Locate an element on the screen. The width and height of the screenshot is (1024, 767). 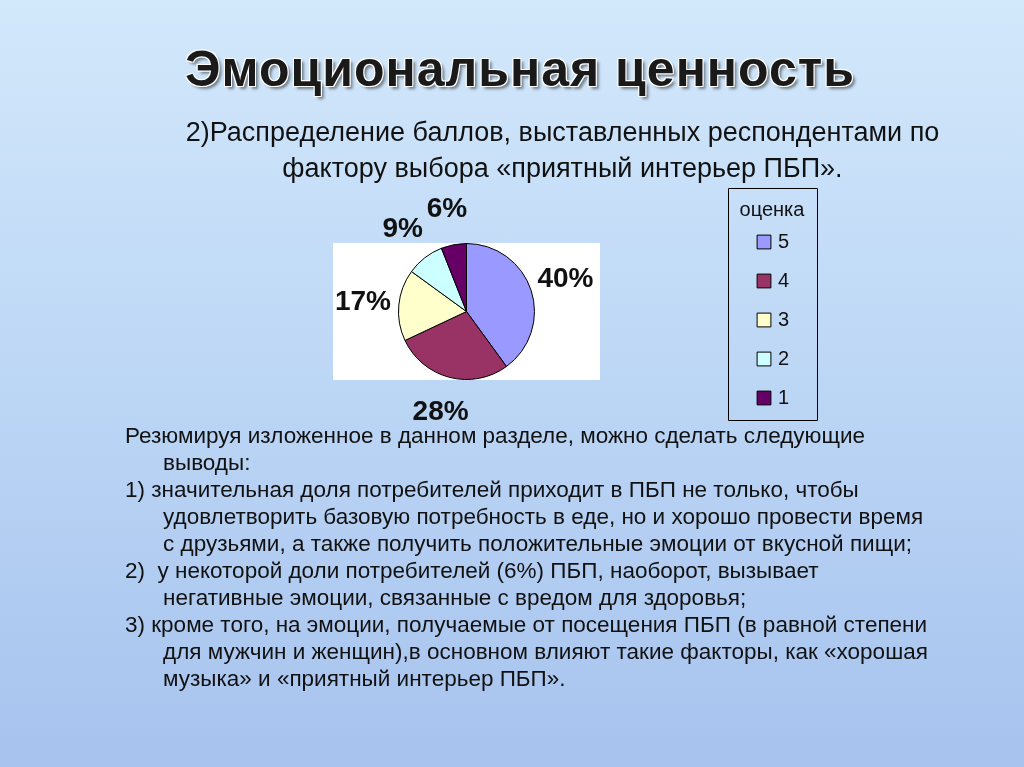
legend-label: 5 is located at coordinates (784, 241).